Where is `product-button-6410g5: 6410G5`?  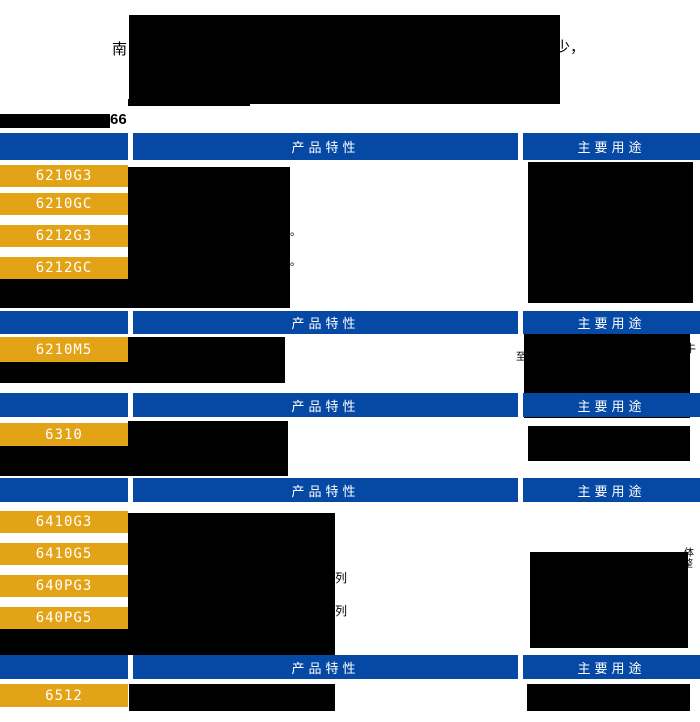 product-button-6410g5: 6410G5 is located at coordinates (64, 554).